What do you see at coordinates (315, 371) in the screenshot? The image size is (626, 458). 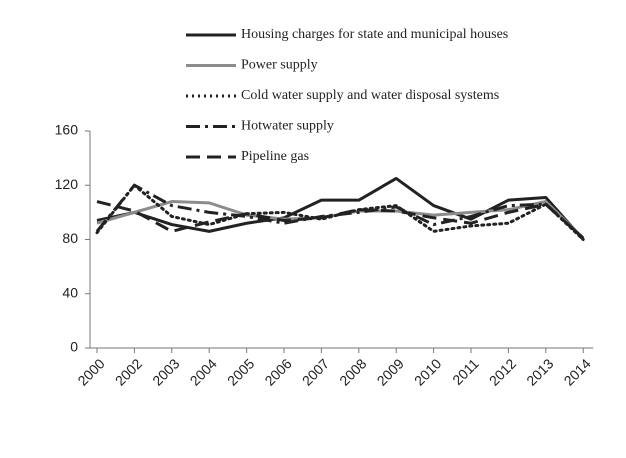 I see `x-tick-label: 2007` at bounding box center [315, 371].